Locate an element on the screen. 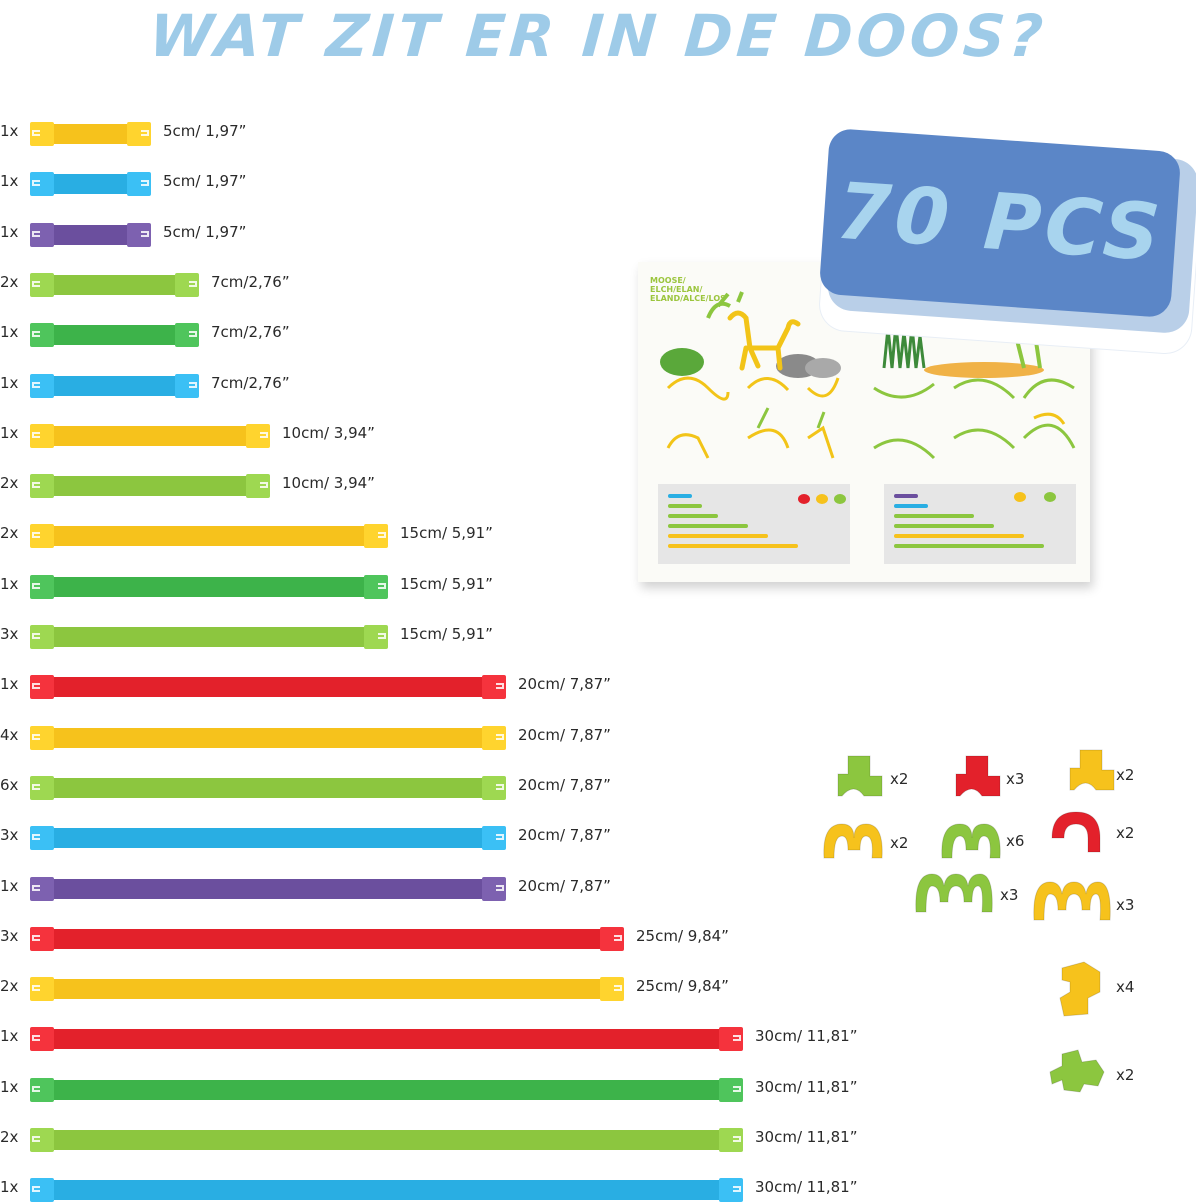 Image resolution: width=1196 pixels, height=1202 pixels. cross-connector-icon is located at coordinates (1077, 1072).